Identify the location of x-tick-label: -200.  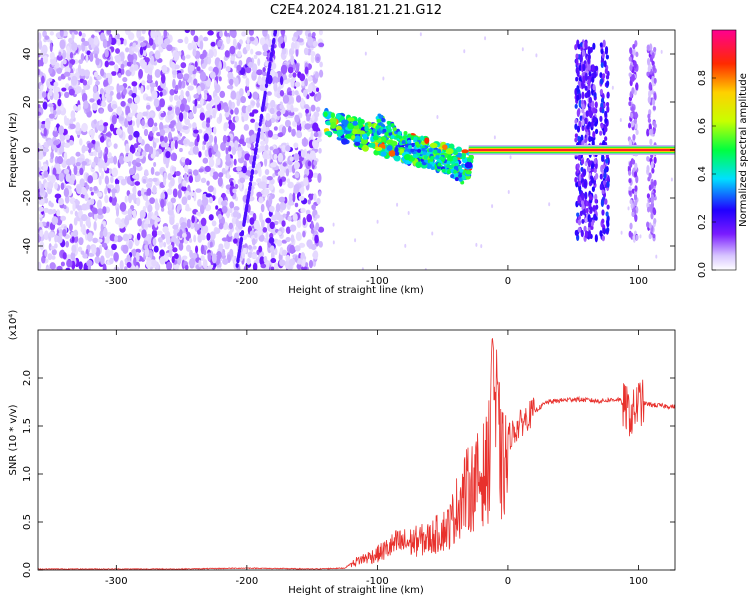
(247, 281).